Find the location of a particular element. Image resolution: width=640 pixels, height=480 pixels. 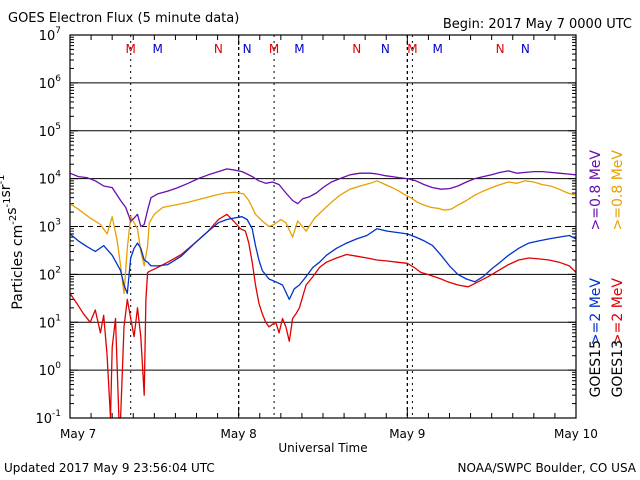

x-tick-label: May 7 is located at coordinates (78, 434).